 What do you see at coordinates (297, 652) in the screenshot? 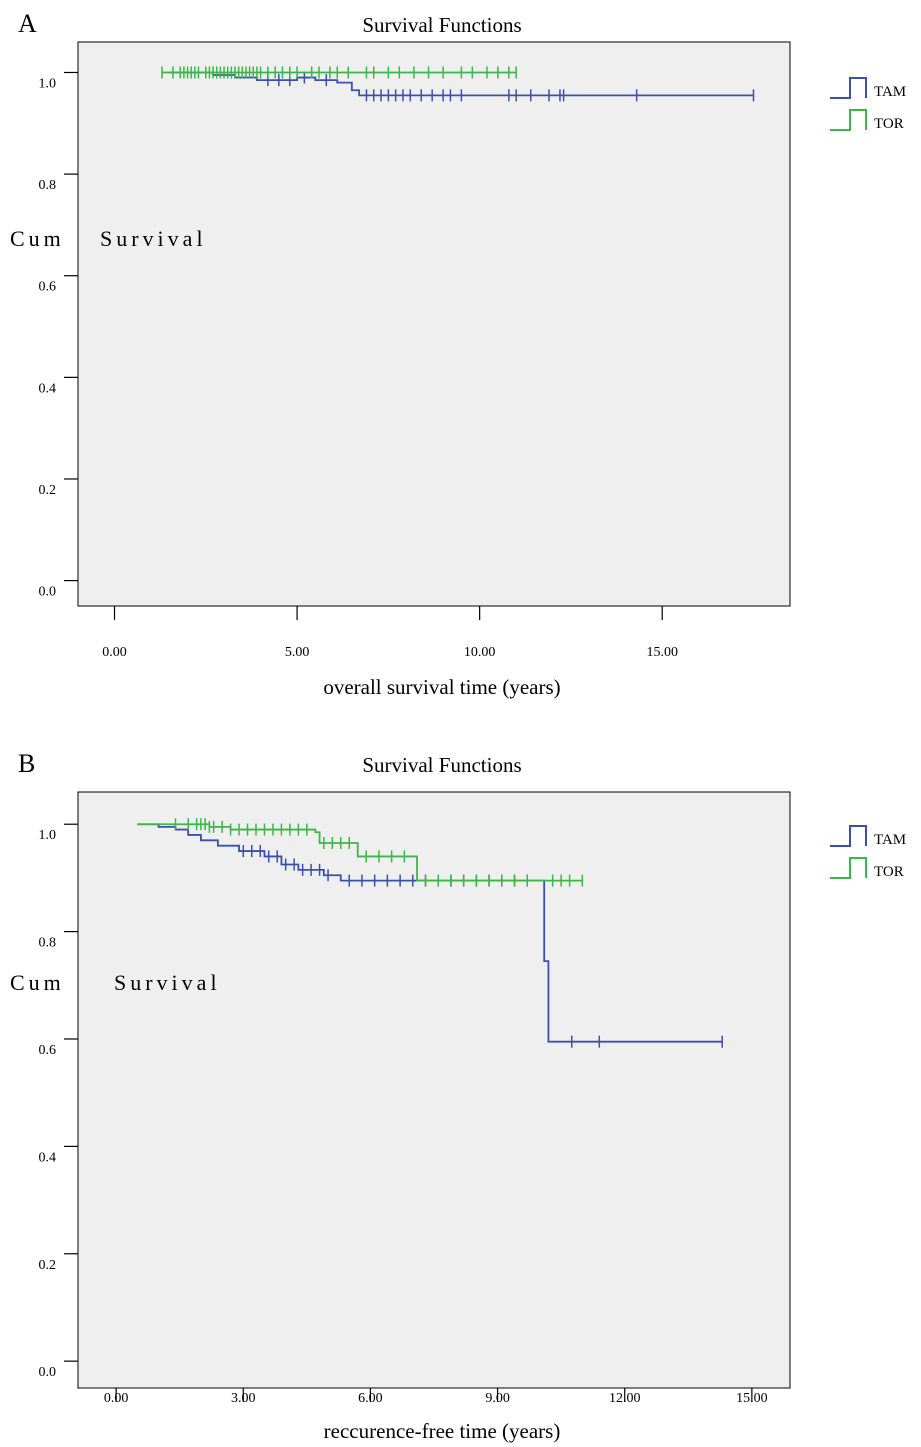
I see `x-tick-label: 5.00` at bounding box center [297, 652].